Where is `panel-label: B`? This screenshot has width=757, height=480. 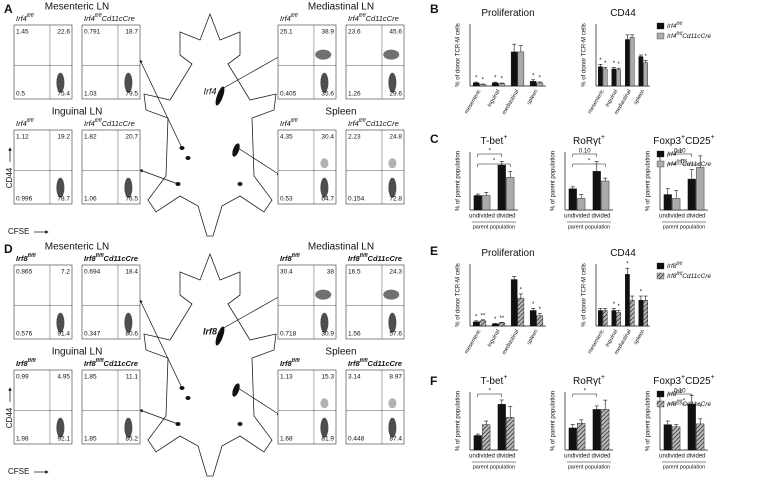
panel-label: B is located at coordinates (434, 9).